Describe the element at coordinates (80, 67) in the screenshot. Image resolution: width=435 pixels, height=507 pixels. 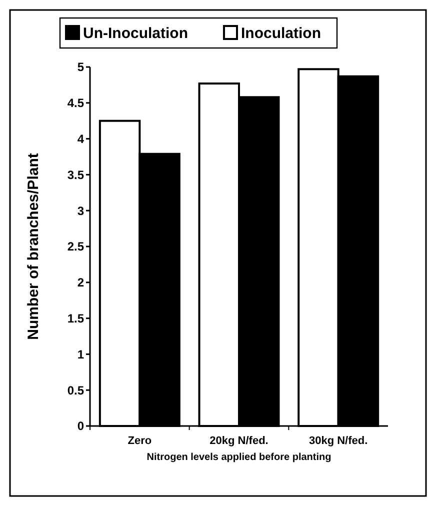
I see `y-tick-label: 5` at that location.